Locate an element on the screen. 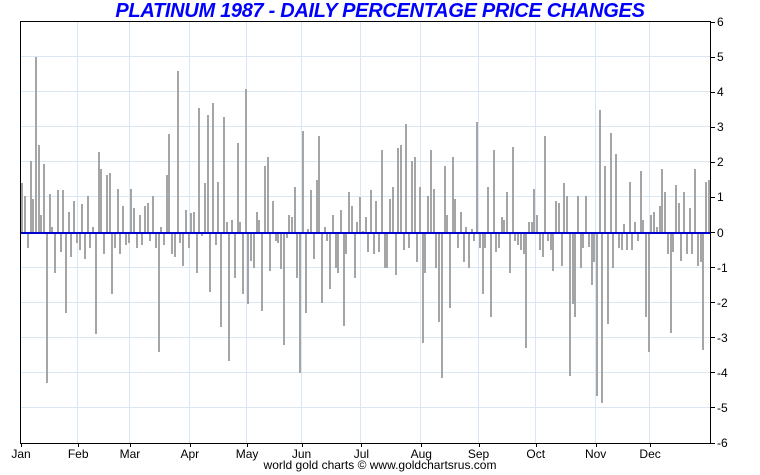 The height and width of the screenshot is (475, 760). zero-line is located at coordinates (365, 232).